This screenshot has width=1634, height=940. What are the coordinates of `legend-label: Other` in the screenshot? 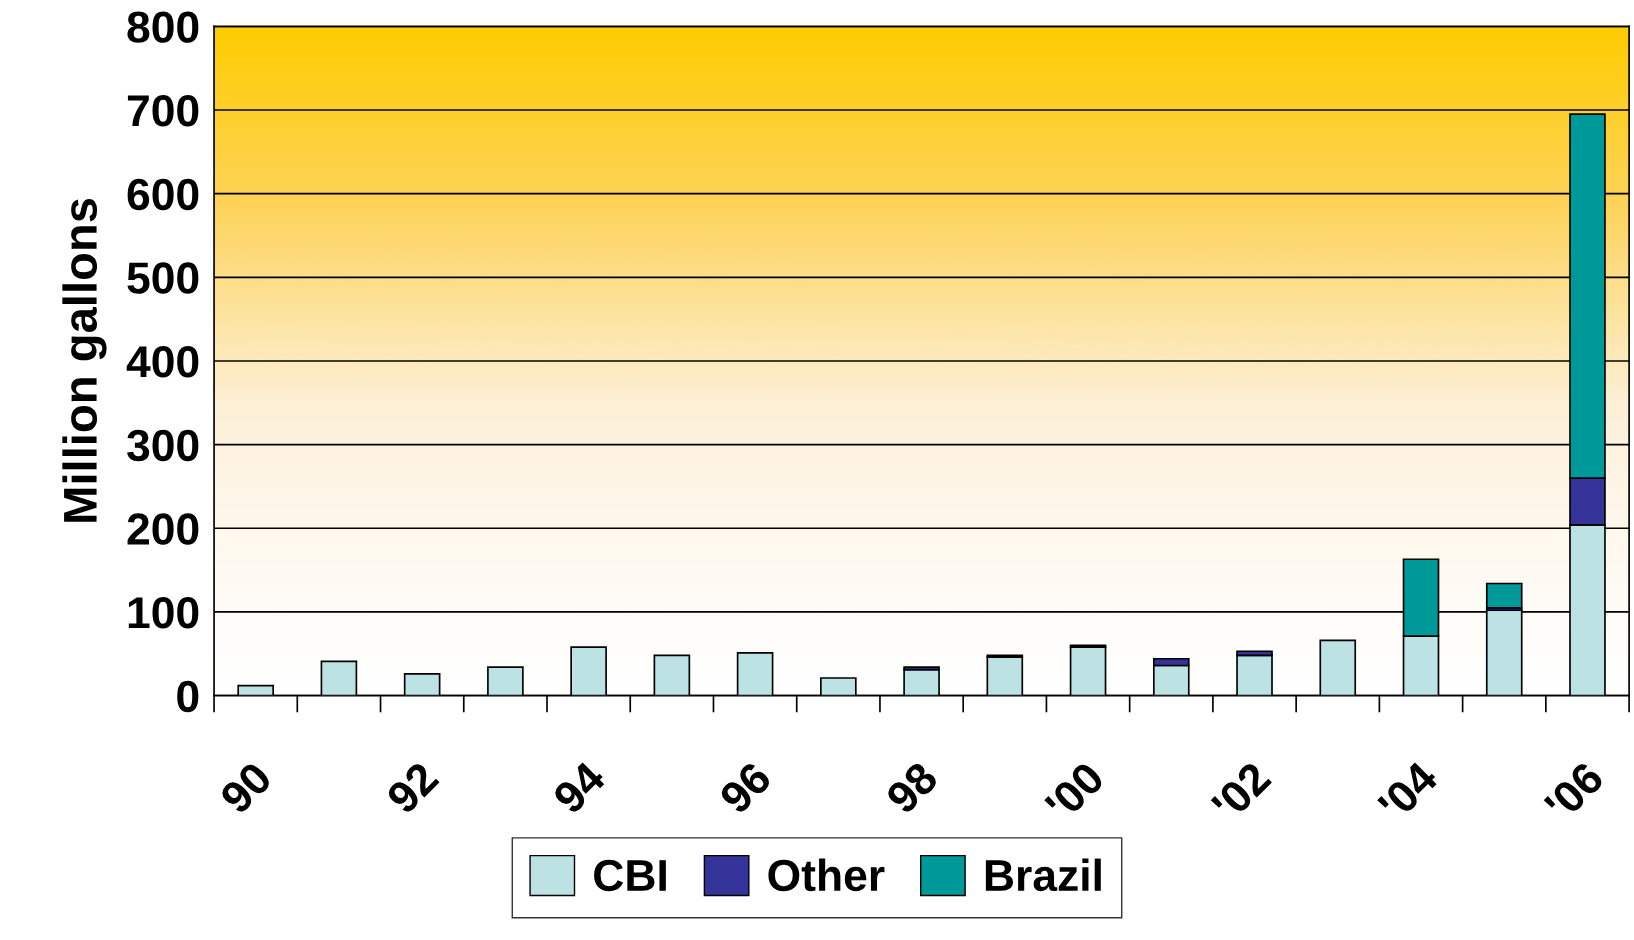 It's located at (826, 875).